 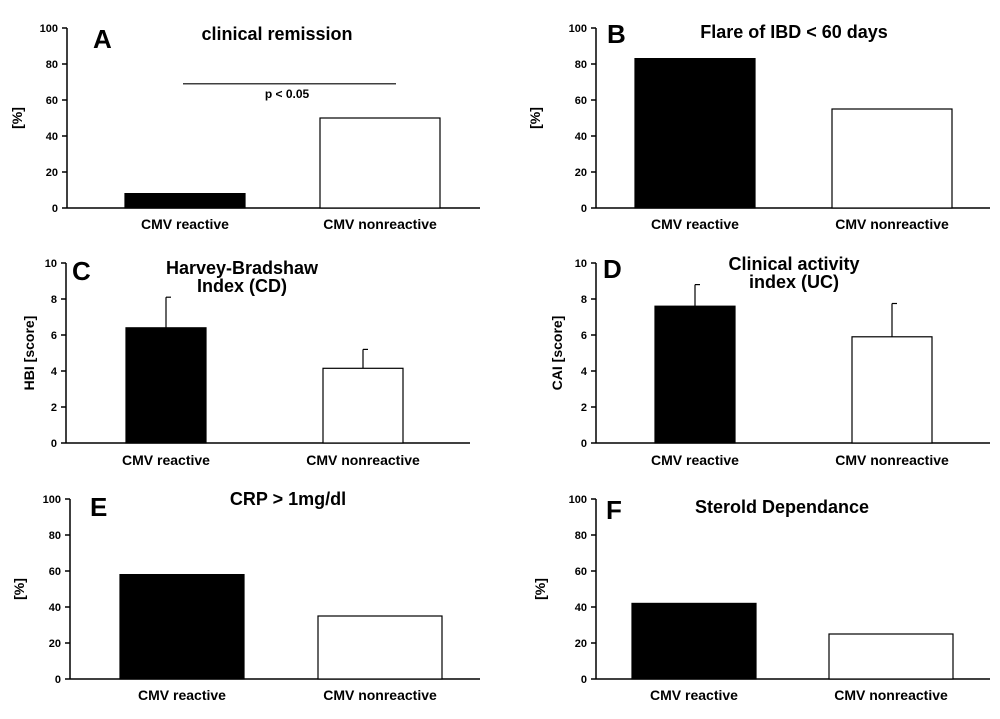 I want to click on chart-title: Index (CD), so click(x=242, y=286).